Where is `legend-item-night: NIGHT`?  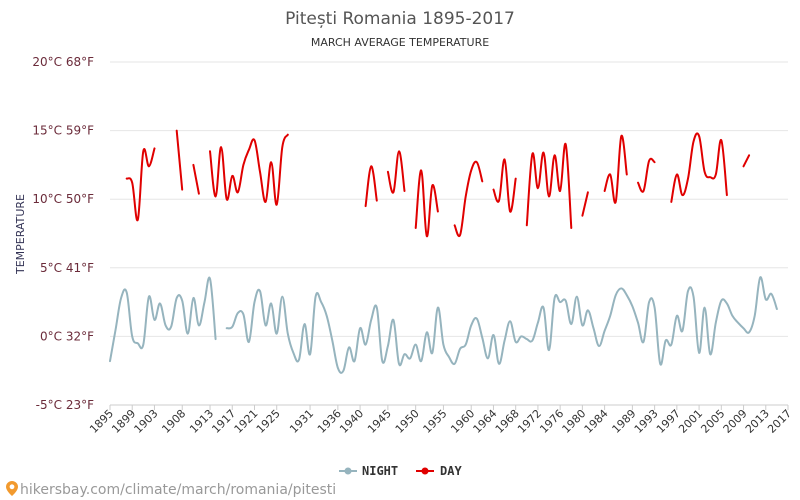 legend-item-night: NIGHT is located at coordinates (368, 471).